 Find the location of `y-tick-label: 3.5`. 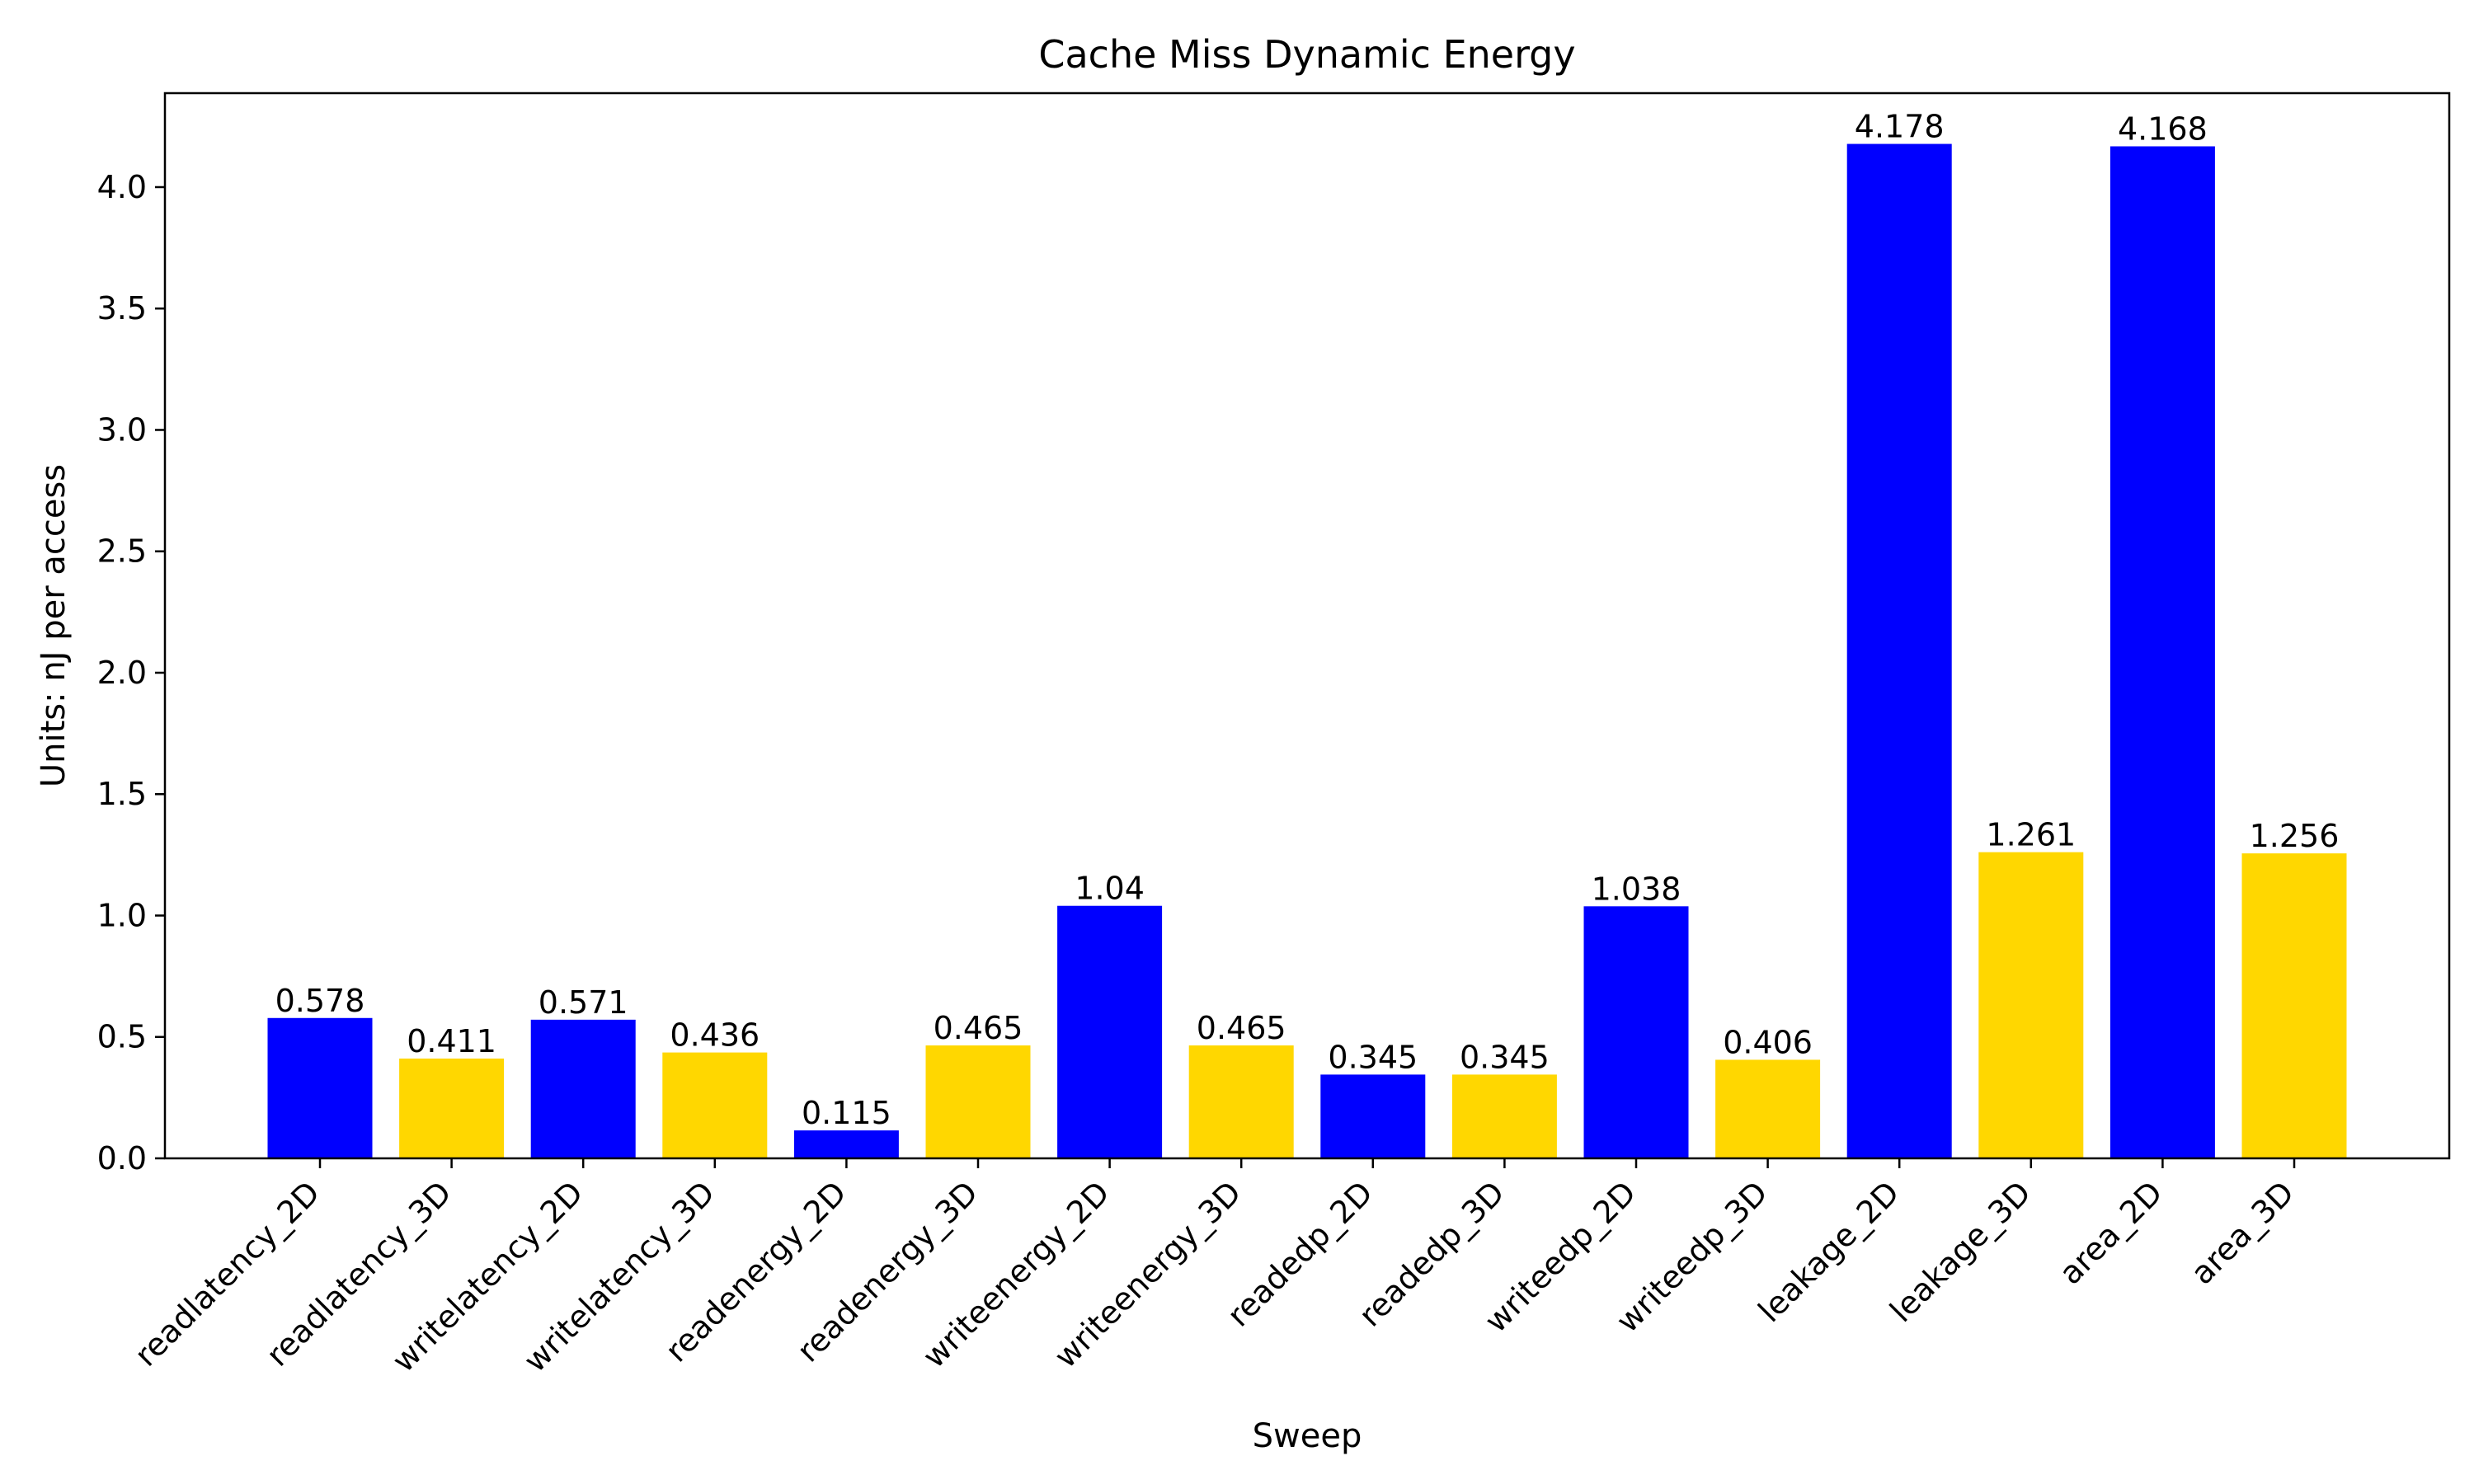

y-tick-label: 3.5 is located at coordinates (122, 308).